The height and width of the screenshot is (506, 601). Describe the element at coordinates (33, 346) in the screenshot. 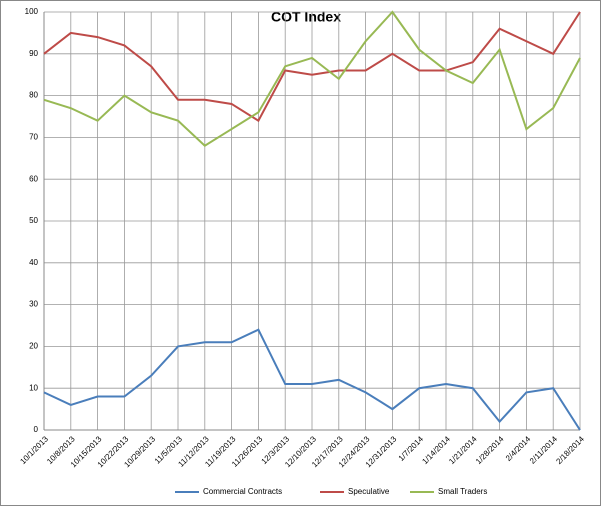

I see `y-tick-label: 20` at that location.